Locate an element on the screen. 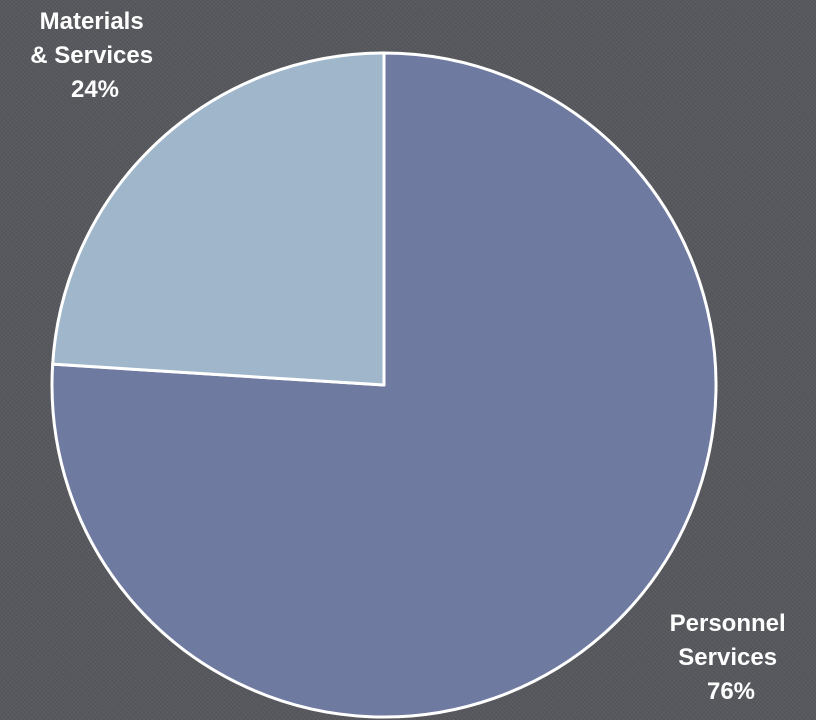 This screenshot has width=816, height=720. personnel-services-label: Personnel Services 76% is located at coordinates (731, 657).